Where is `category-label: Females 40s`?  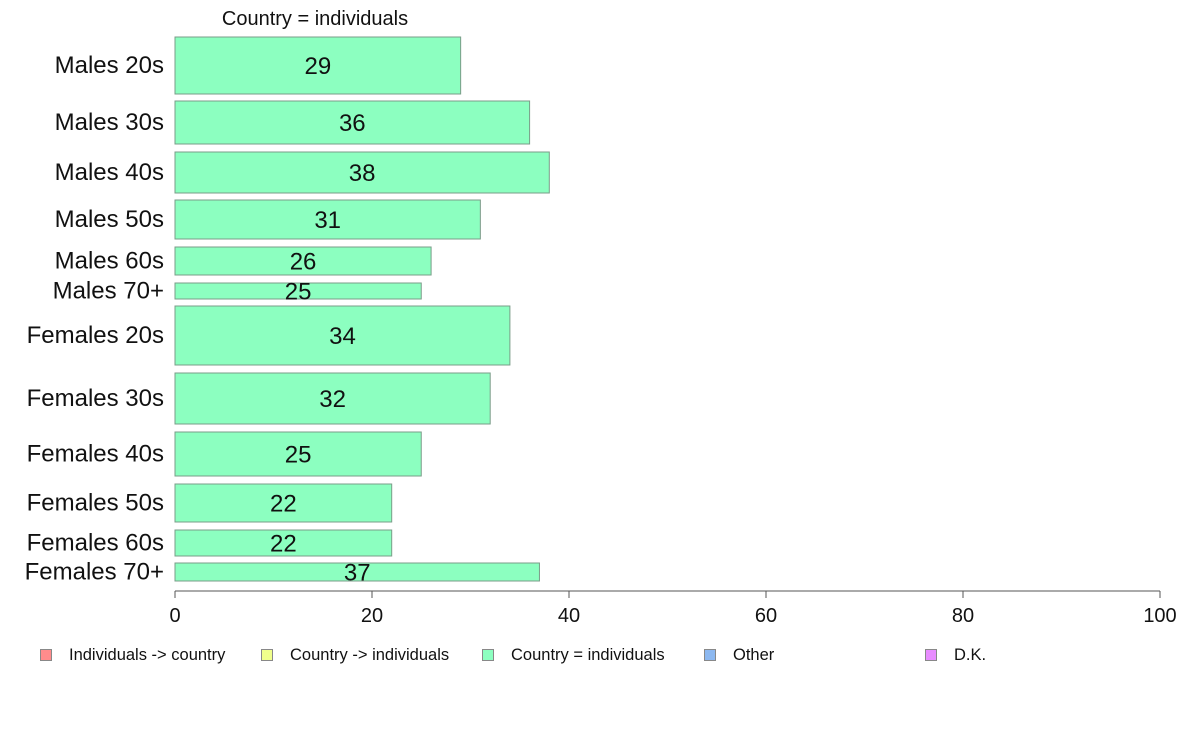
category-label: Females 40s is located at coordinates (95, 454).